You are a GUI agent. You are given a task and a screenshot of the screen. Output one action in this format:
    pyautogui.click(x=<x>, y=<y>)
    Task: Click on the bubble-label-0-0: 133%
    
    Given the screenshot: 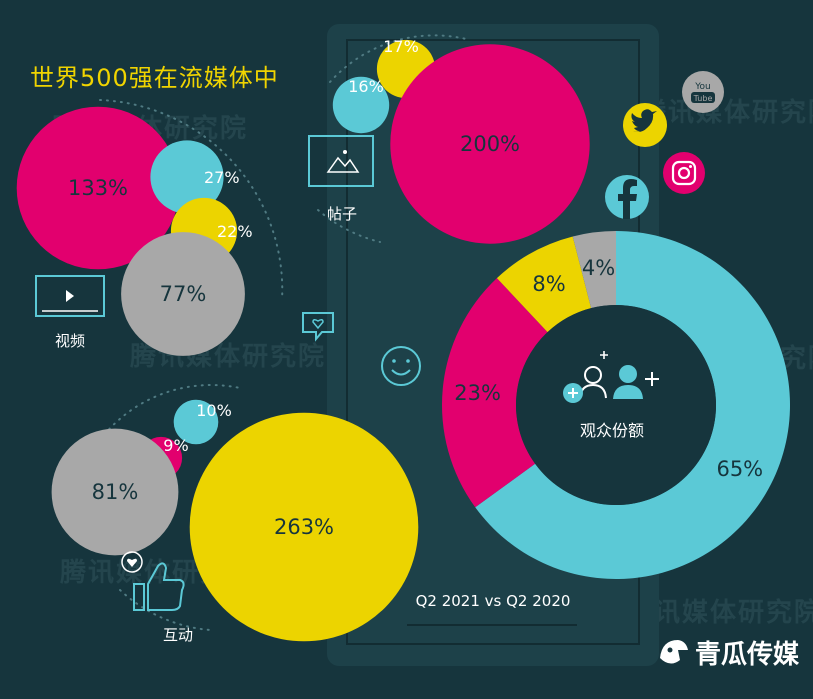 What is the action you would take?
    pyautogui.click(x=98, y=188)
    